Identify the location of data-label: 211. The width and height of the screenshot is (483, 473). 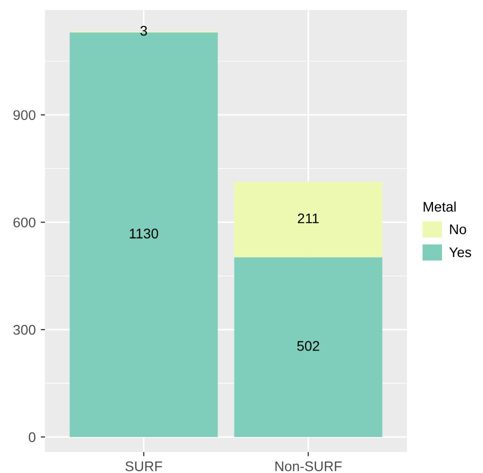
(308, 218).